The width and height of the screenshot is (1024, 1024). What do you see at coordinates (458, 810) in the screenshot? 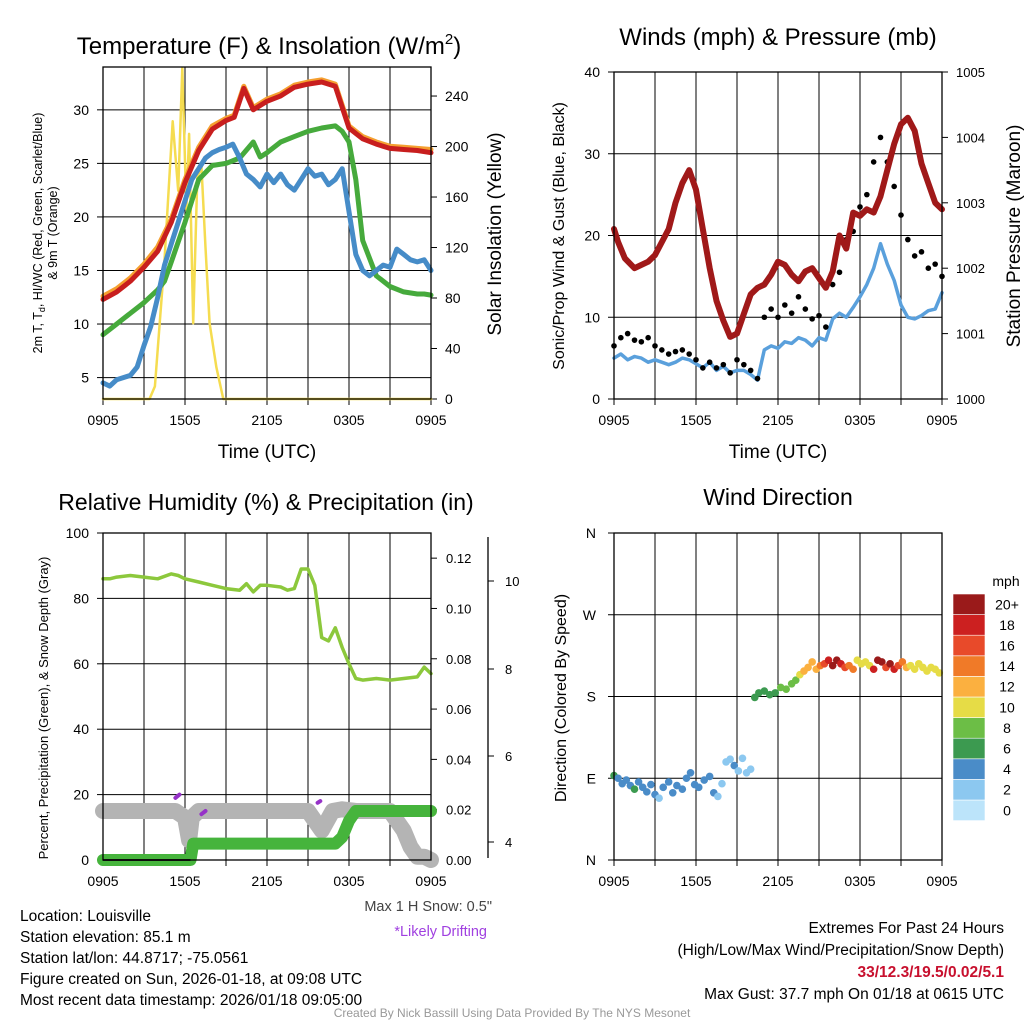
I see `rh-y2tick-label: 0.02` at bounding box center [458, 810].